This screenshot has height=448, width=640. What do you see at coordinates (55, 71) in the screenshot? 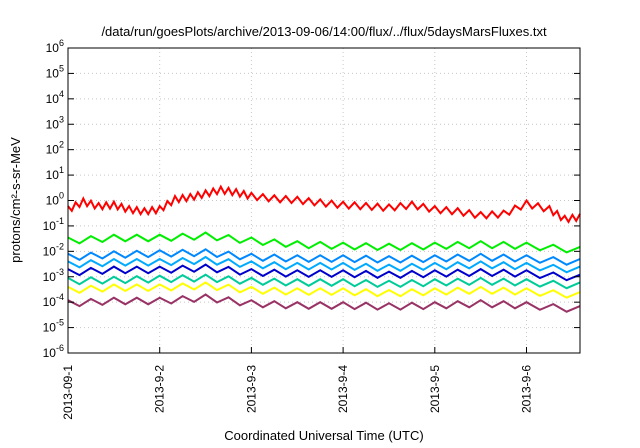
I see `y-tick-label: 10⁵` at bounding box center [55, 71].